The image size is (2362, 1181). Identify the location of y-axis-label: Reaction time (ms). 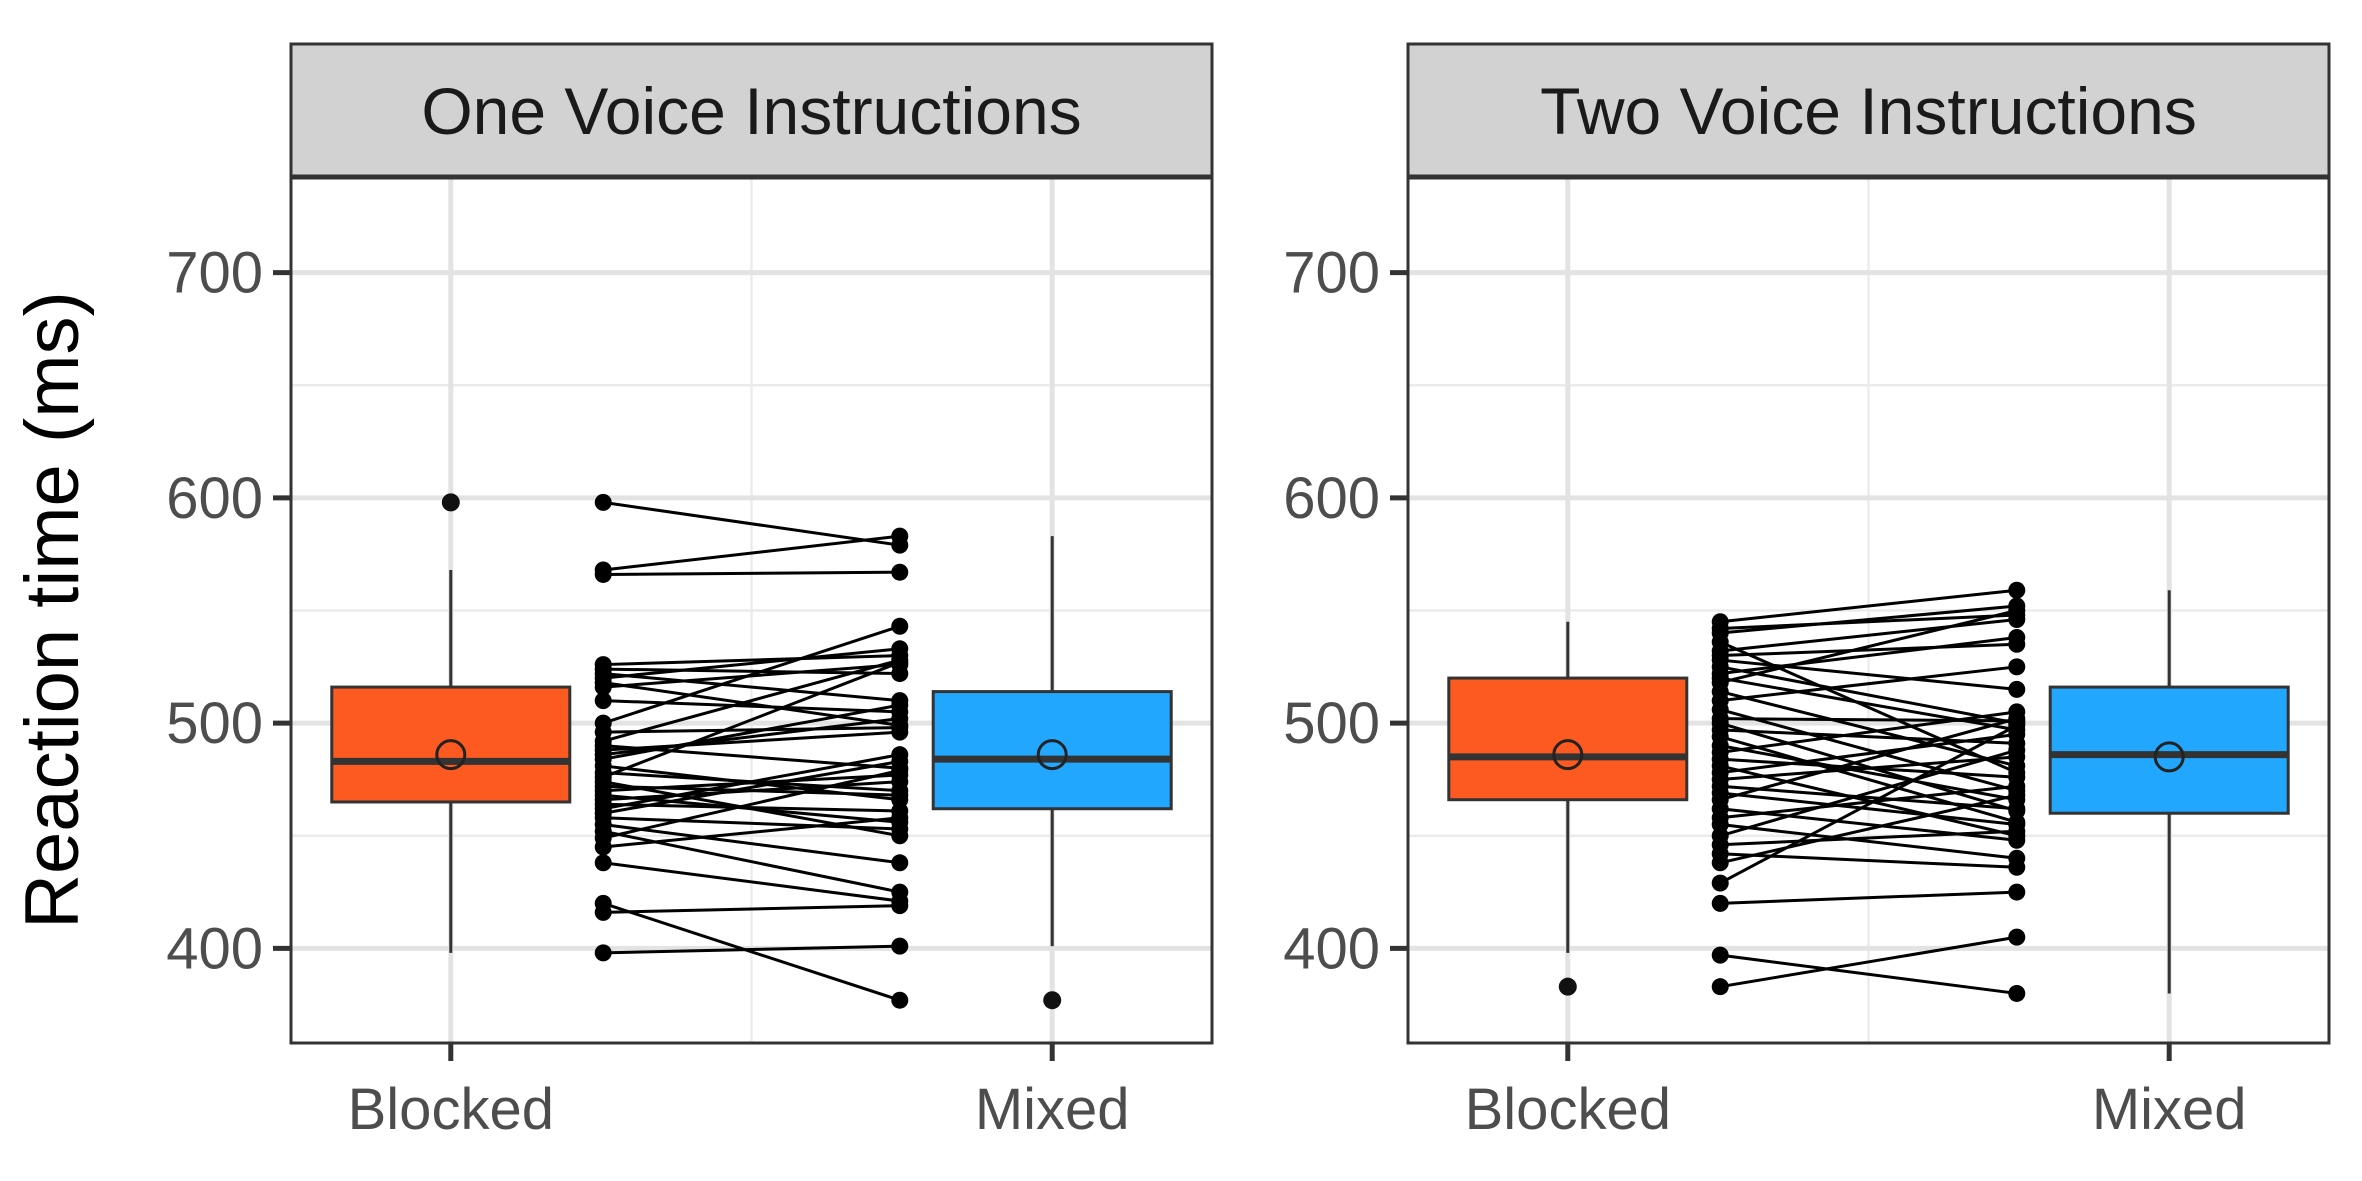
(52, 610).